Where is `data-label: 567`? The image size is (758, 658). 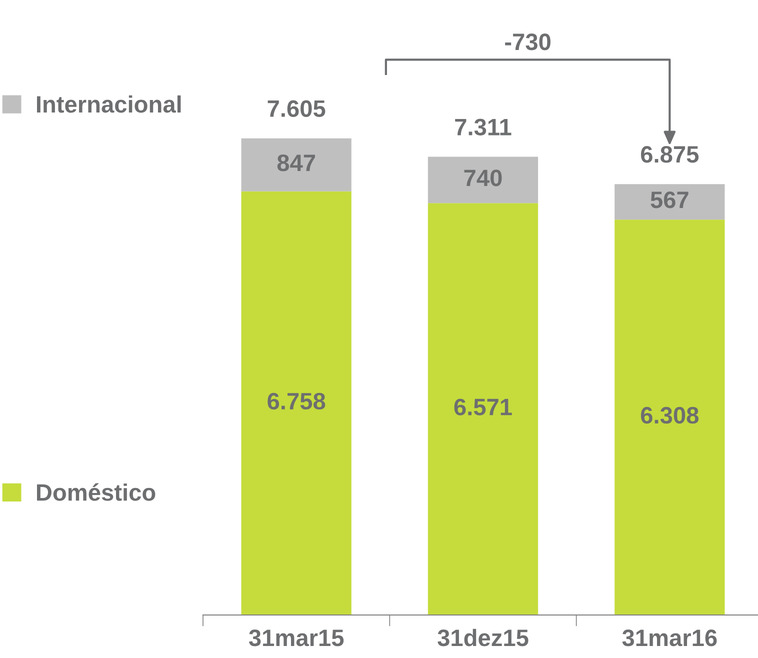 data-label: 567 is located at coordinates (669, 199).